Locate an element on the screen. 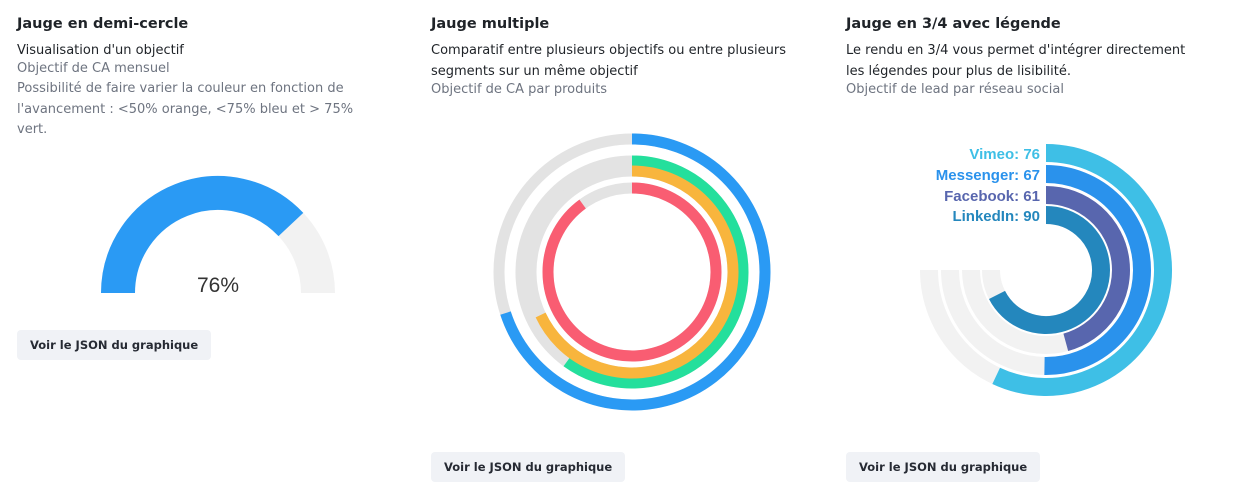 The height and width of the screenshot is (495, 1237). ring-value-arc-facebook is located at coordinates (1087, 269).